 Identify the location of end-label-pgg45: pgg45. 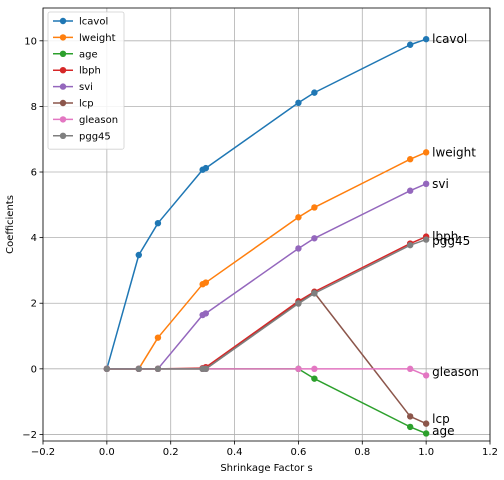
(451, 241).